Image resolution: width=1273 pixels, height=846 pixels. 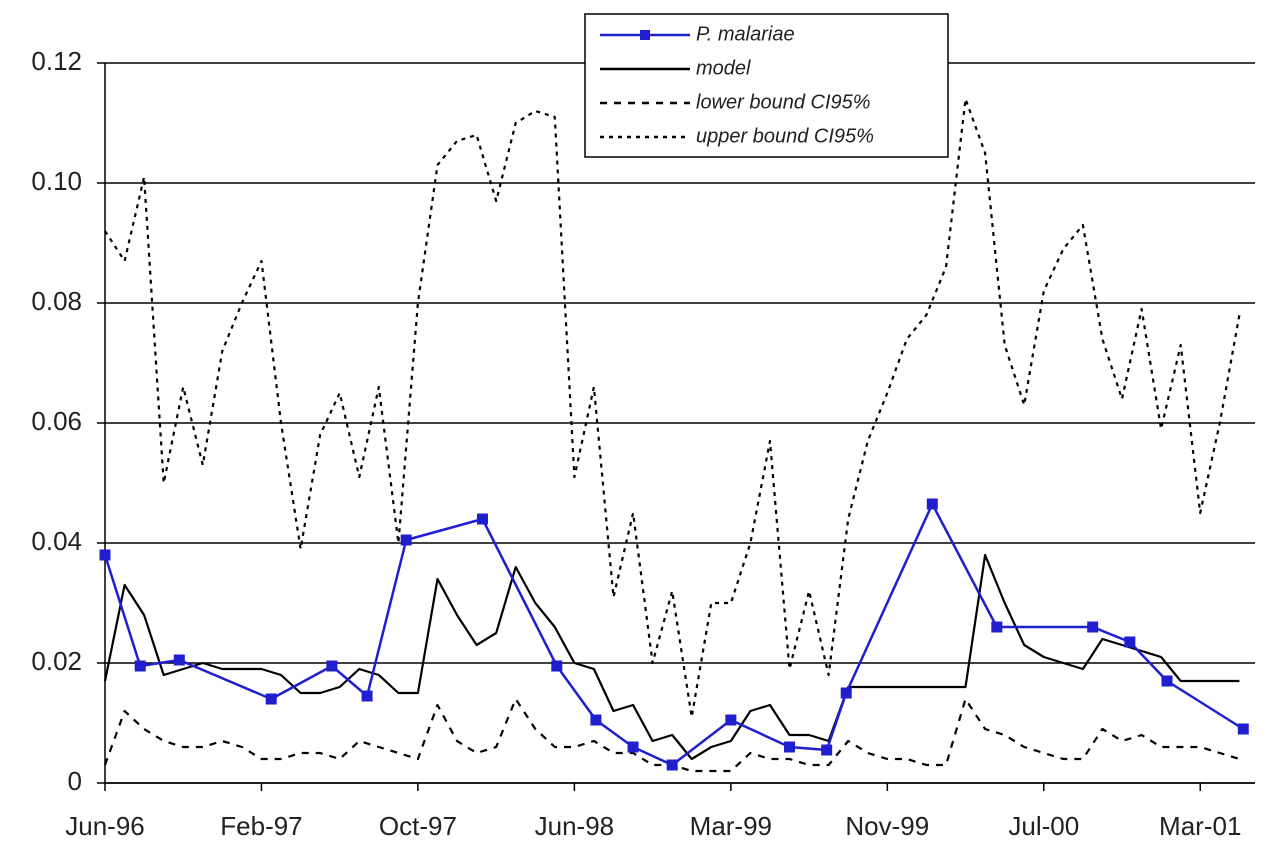 I want to click on legend-marker, so click(x=645, y=35).